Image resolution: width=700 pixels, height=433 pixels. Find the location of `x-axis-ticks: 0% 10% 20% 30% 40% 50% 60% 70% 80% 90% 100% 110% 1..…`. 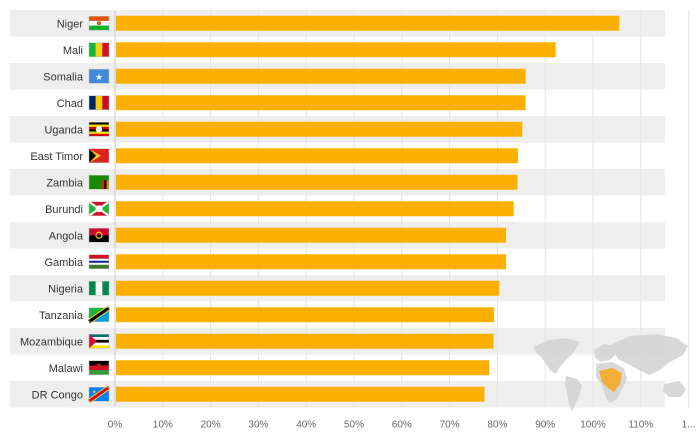

x-axis-ticks: 0% 10% 20% 30% 40% 50% 60% 70% 80% 90% 100% 110% 1..… is located at coordinates (402, 425).